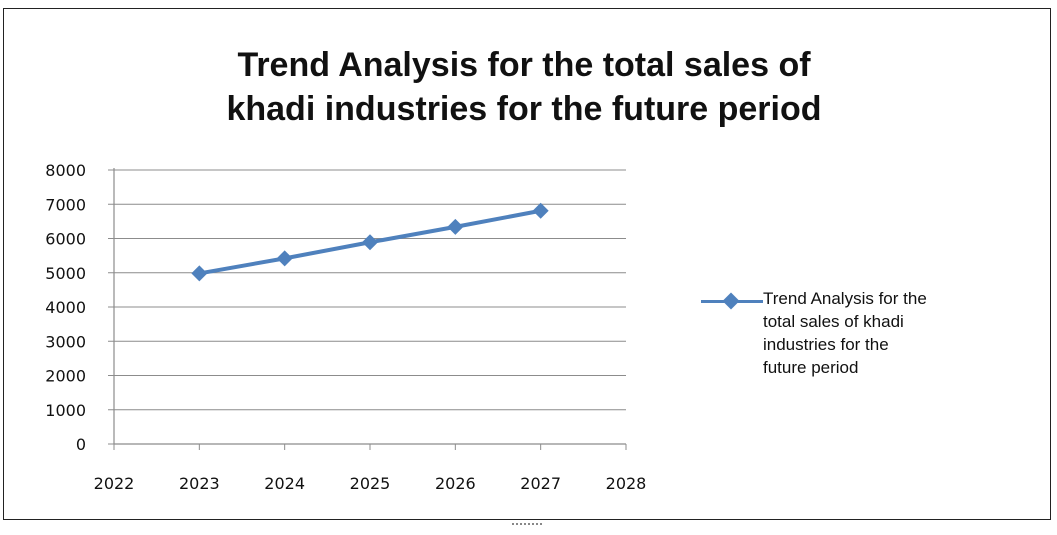  Describe the element at coordinates (65, 376) in the screenshot. I see `y-tick-label: 2000` at that location.